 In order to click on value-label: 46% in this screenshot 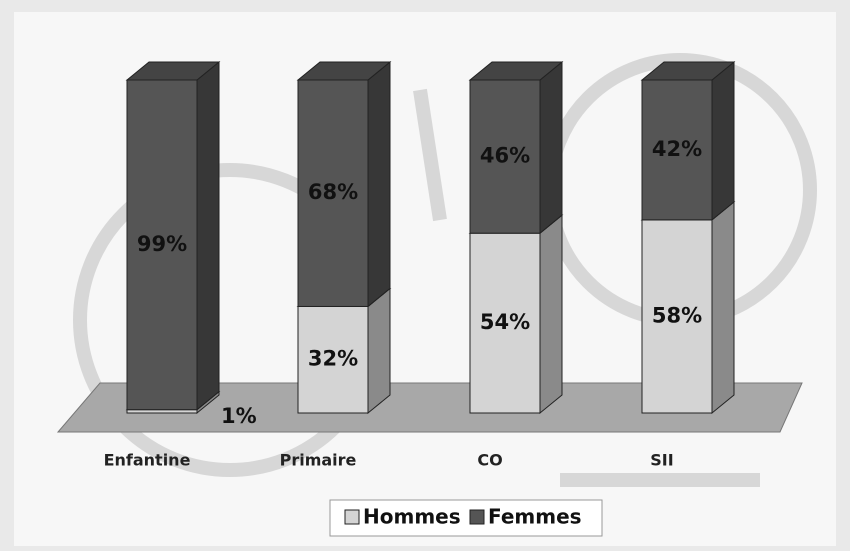, I will do `click(505, 156)`.